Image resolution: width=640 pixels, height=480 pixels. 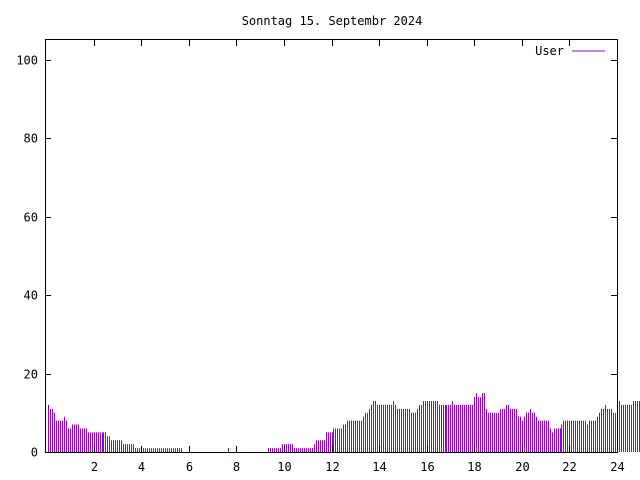 I want to click on legend-label-user: User, so click(x=549, y=51).